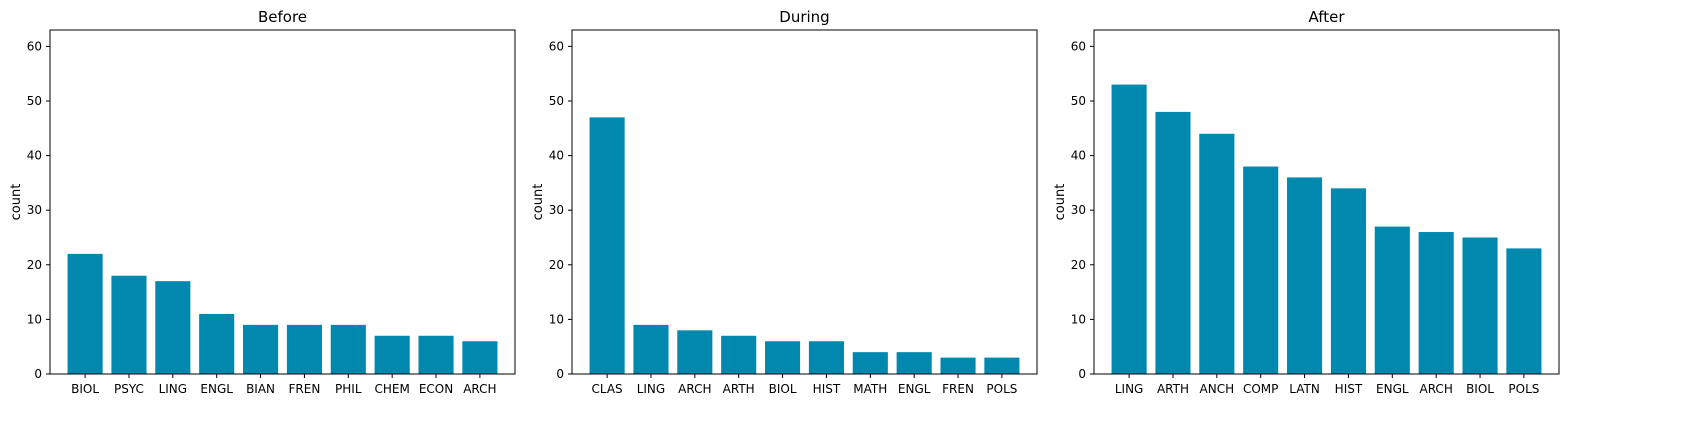 This screenshot has height=435, width=1686. Describe the element at coordinates (392, 354) in the screenshot. I see `bar-chem` at that location.